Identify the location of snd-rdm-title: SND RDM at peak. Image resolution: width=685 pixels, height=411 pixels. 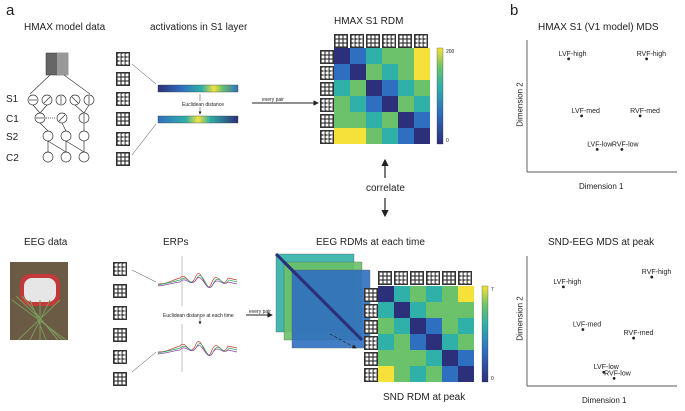
(424, 397).